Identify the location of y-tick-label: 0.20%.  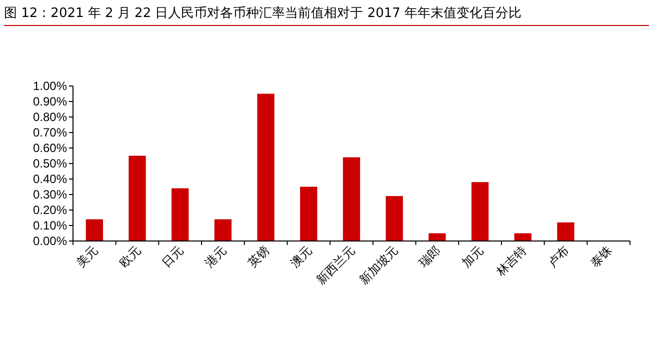
(50, 210).